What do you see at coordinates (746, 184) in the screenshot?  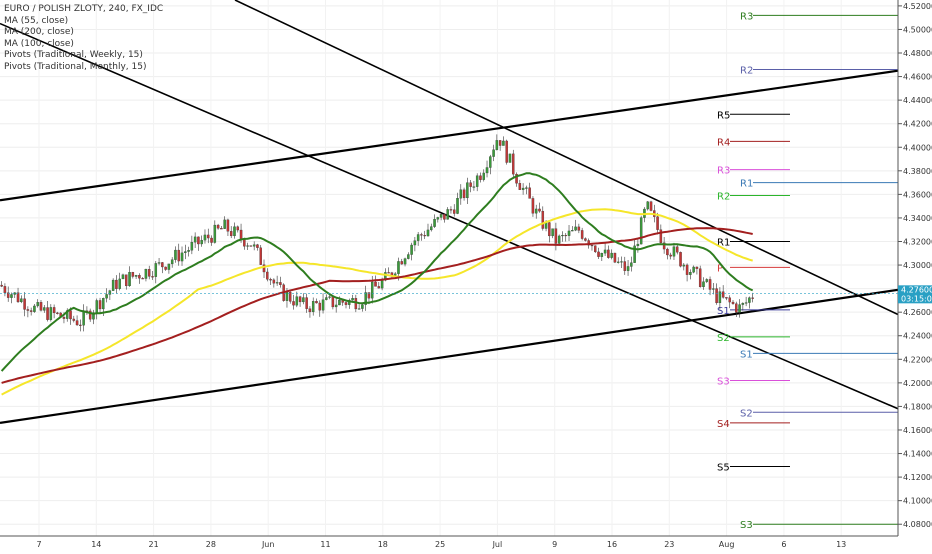 I see `pivot-label: R1` at bounding box center [746, 184].